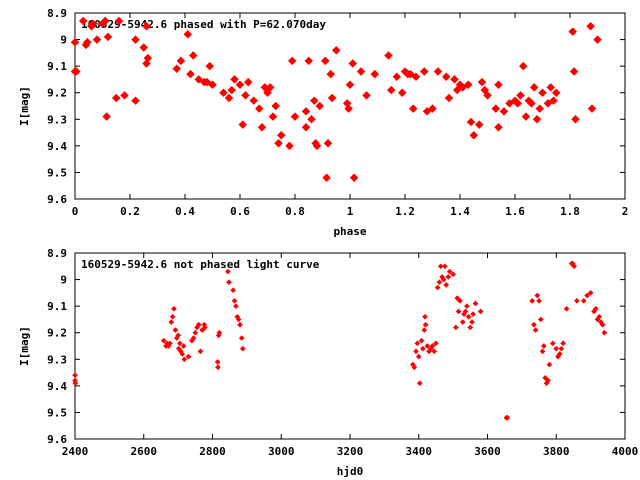 The width and height of the screenshot is (640, 480). What do you see at coordinates (295, 211) in the screenshot?
I see `x-tick-label: 0.8` at bounding box center [295, 211].